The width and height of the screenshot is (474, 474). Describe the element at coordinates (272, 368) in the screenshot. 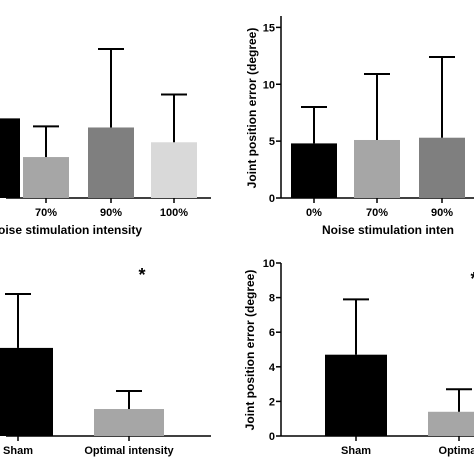

I see `y-tick-label: 4` at that location.